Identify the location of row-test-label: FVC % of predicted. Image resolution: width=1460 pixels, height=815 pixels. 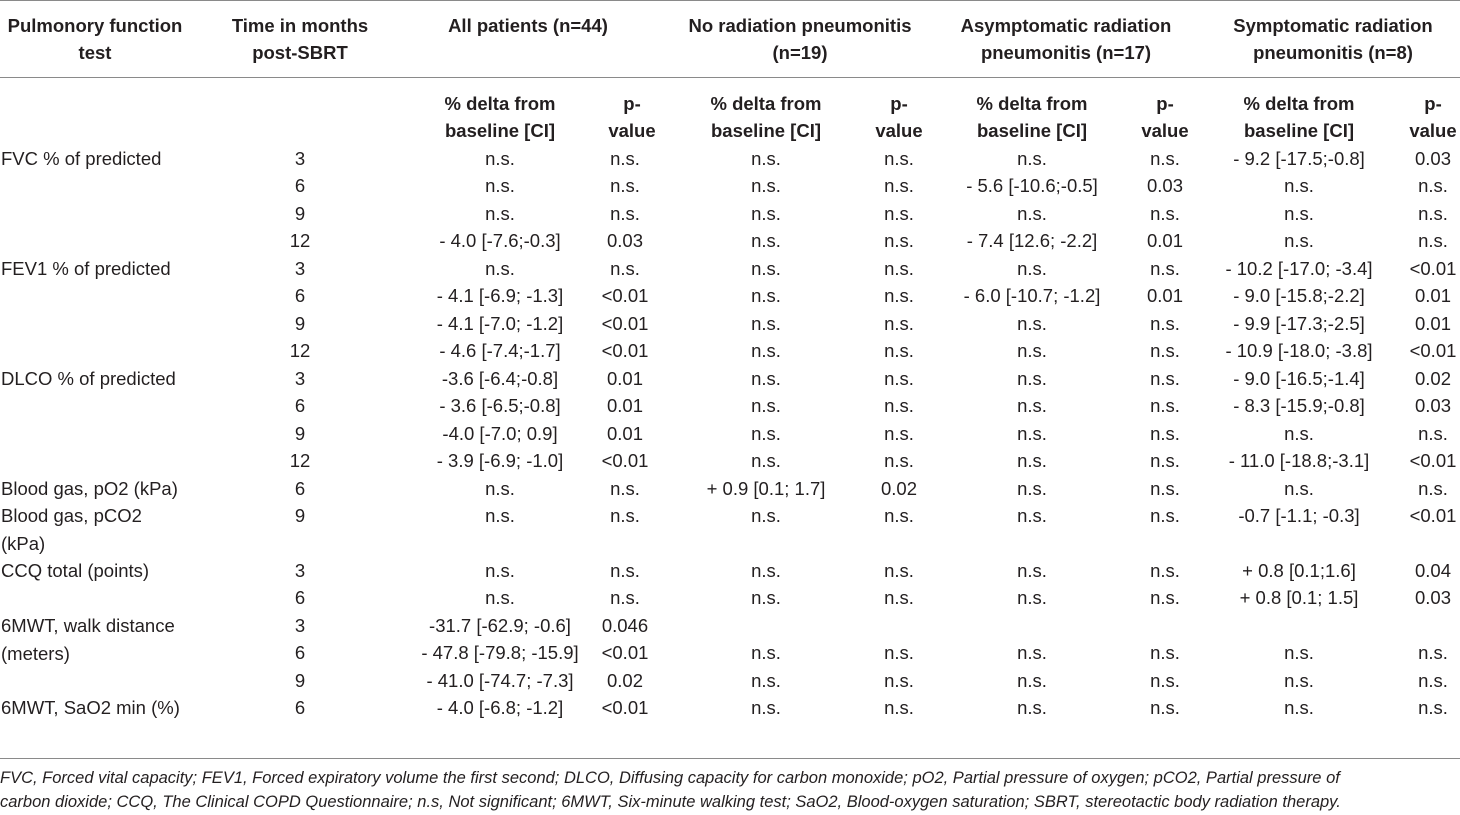
(81, 158).